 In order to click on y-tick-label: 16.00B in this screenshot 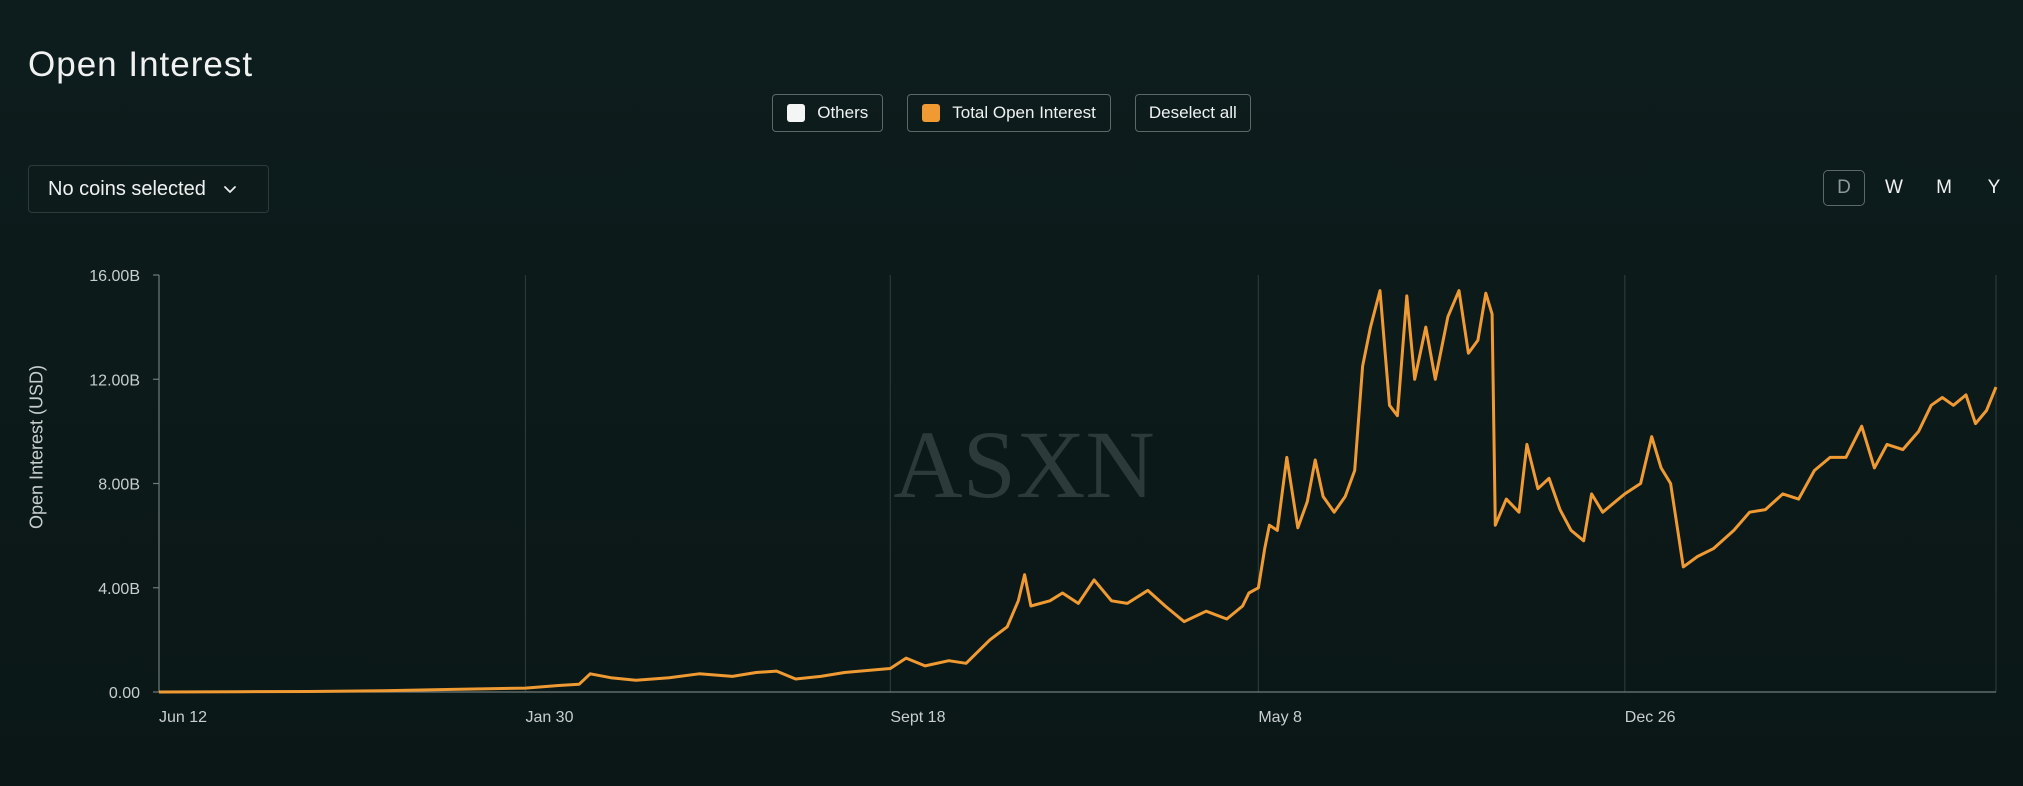, I will do `click(114, 276)`.